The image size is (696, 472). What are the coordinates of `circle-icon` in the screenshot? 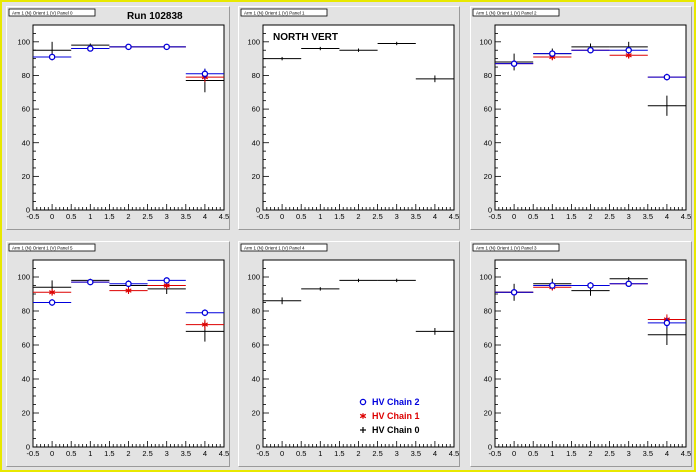 It's located at (363, 402).